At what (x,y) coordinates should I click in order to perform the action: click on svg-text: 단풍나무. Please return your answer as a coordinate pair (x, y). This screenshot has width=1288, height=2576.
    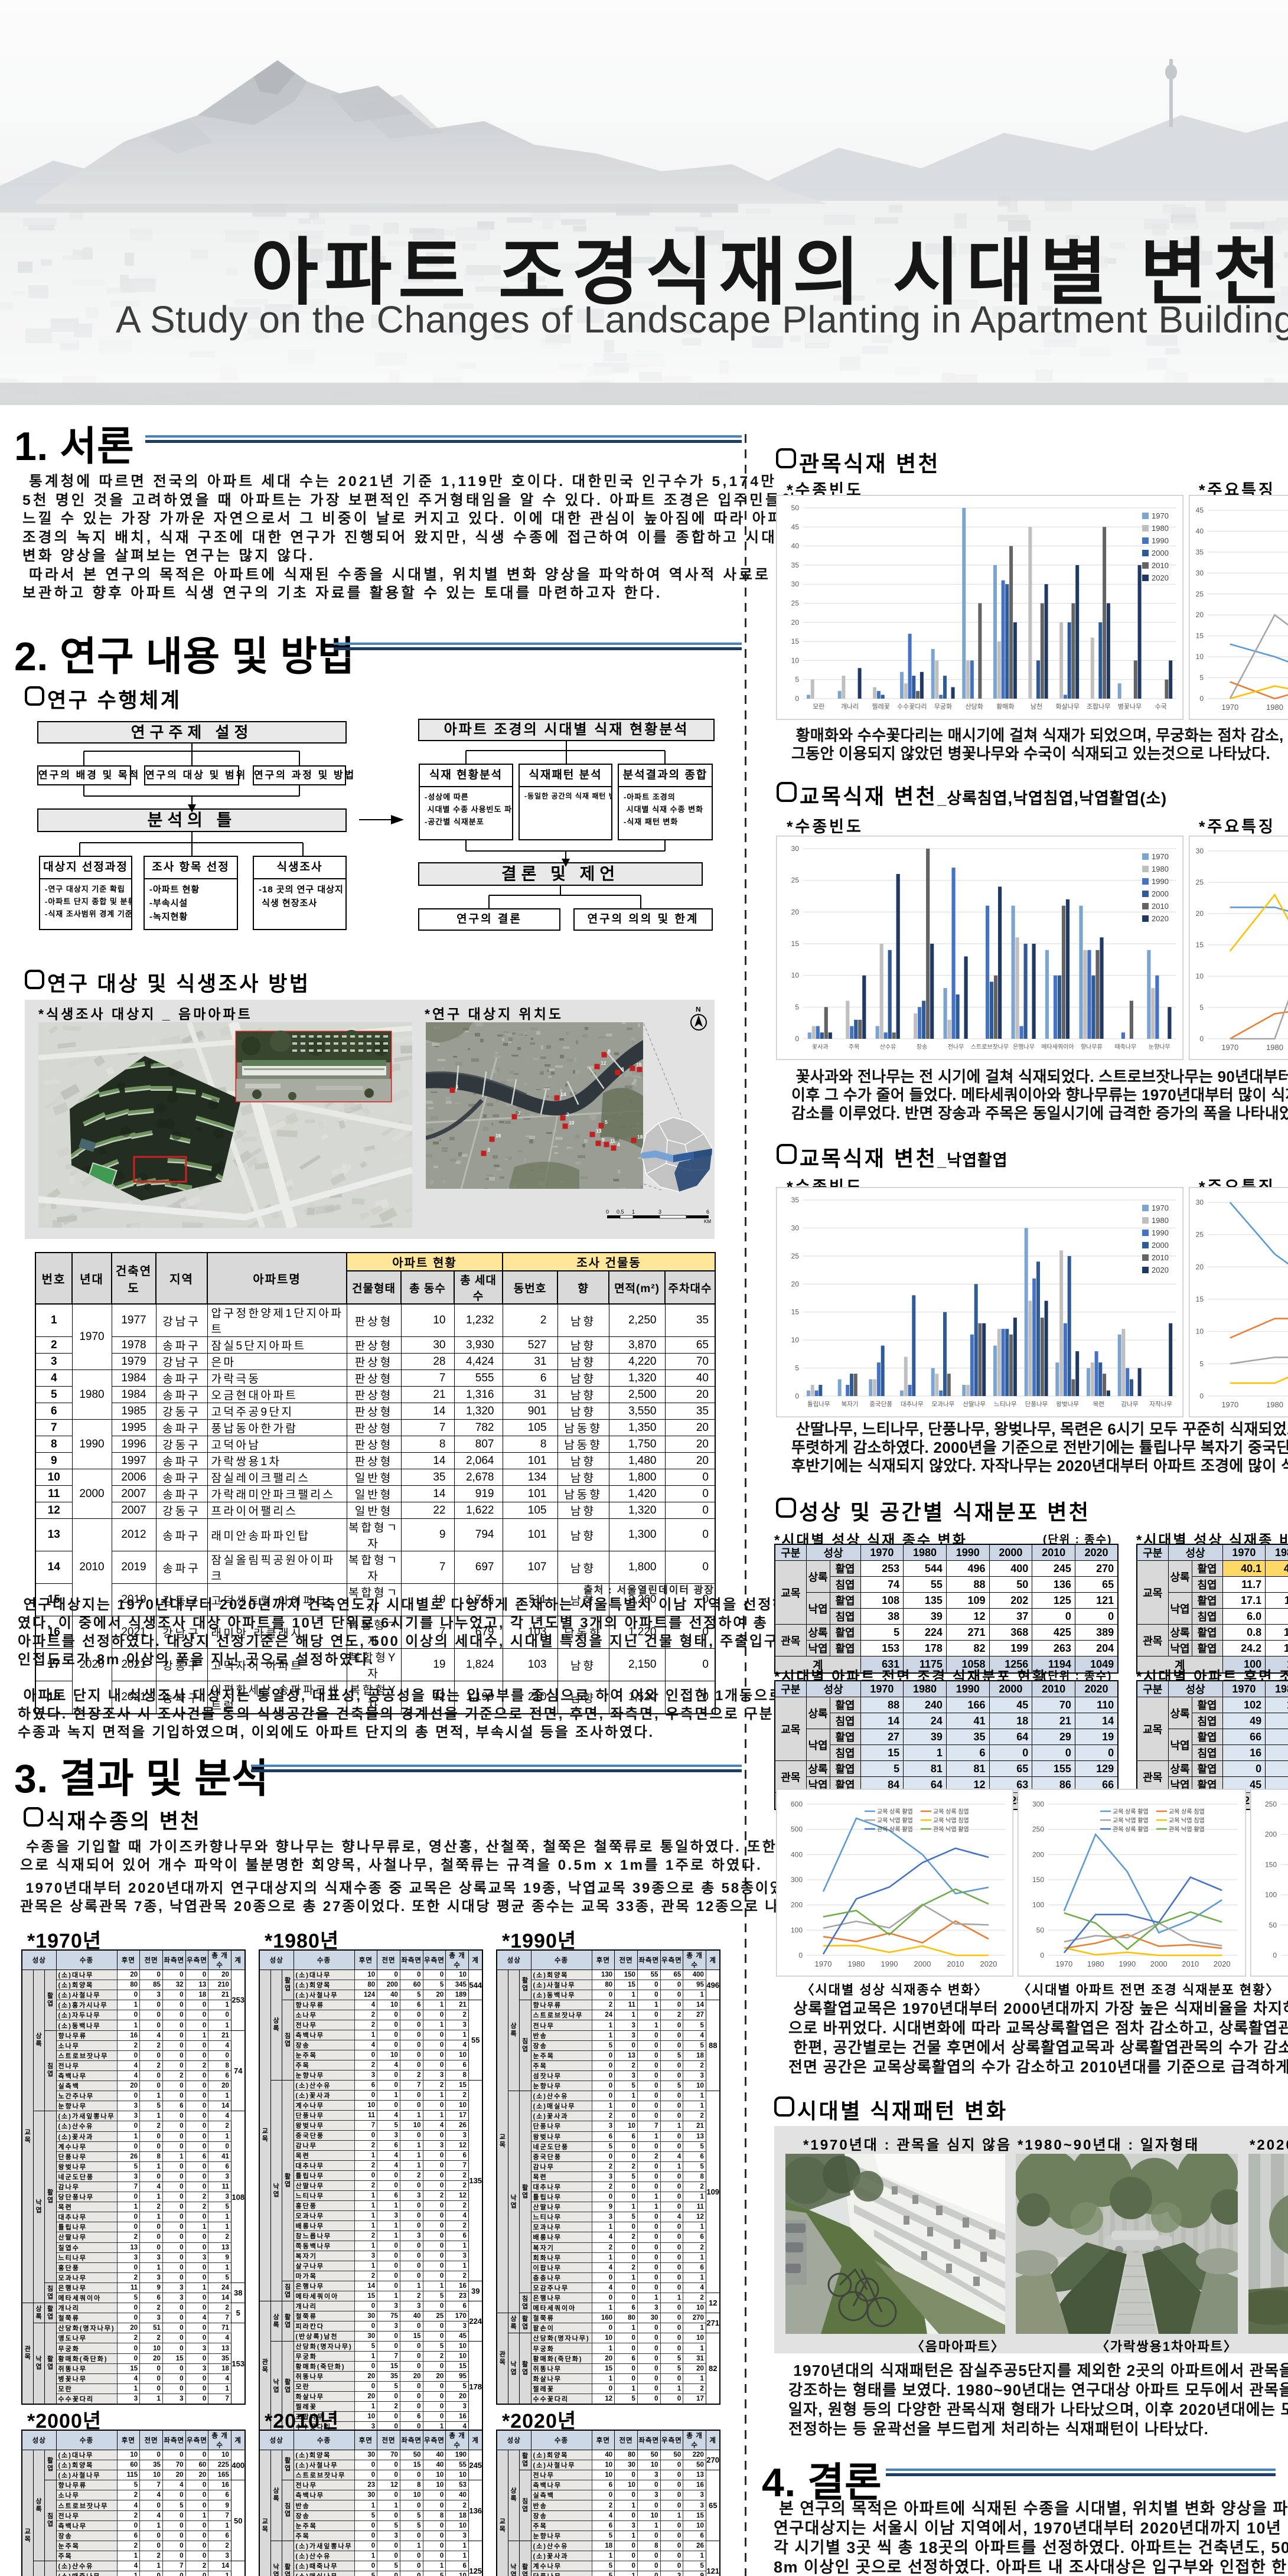
    Looking at the image, I should click on (1036, 1405).